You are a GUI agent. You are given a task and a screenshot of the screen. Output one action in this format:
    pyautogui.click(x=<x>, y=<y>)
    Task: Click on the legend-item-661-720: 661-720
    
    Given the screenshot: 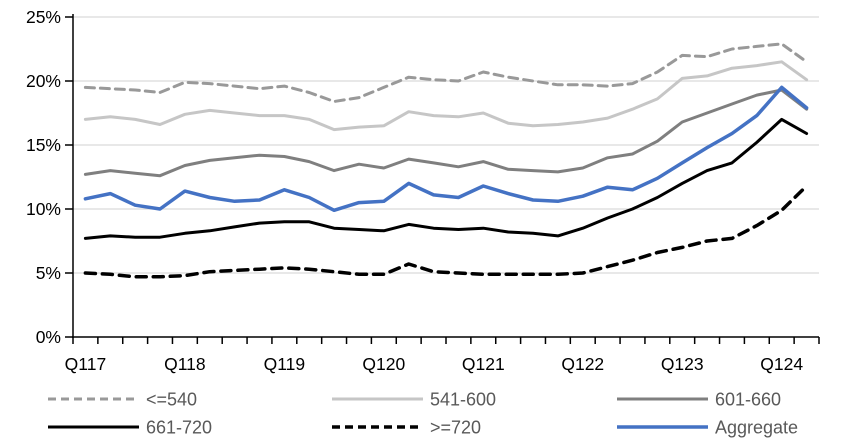 What is the action you would take?
    pyautogui.click(x=130, y=428)
    